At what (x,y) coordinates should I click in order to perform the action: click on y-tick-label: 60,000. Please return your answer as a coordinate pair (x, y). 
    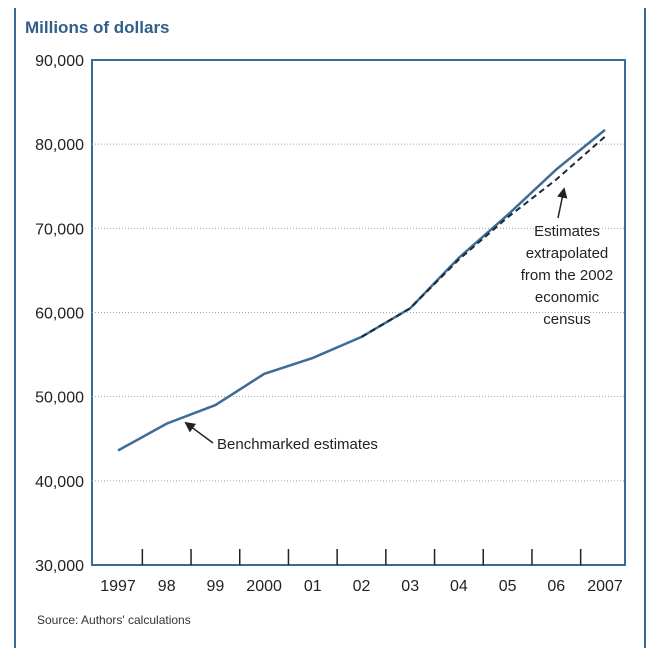
    Looking at the image, I should click on (59, 314).